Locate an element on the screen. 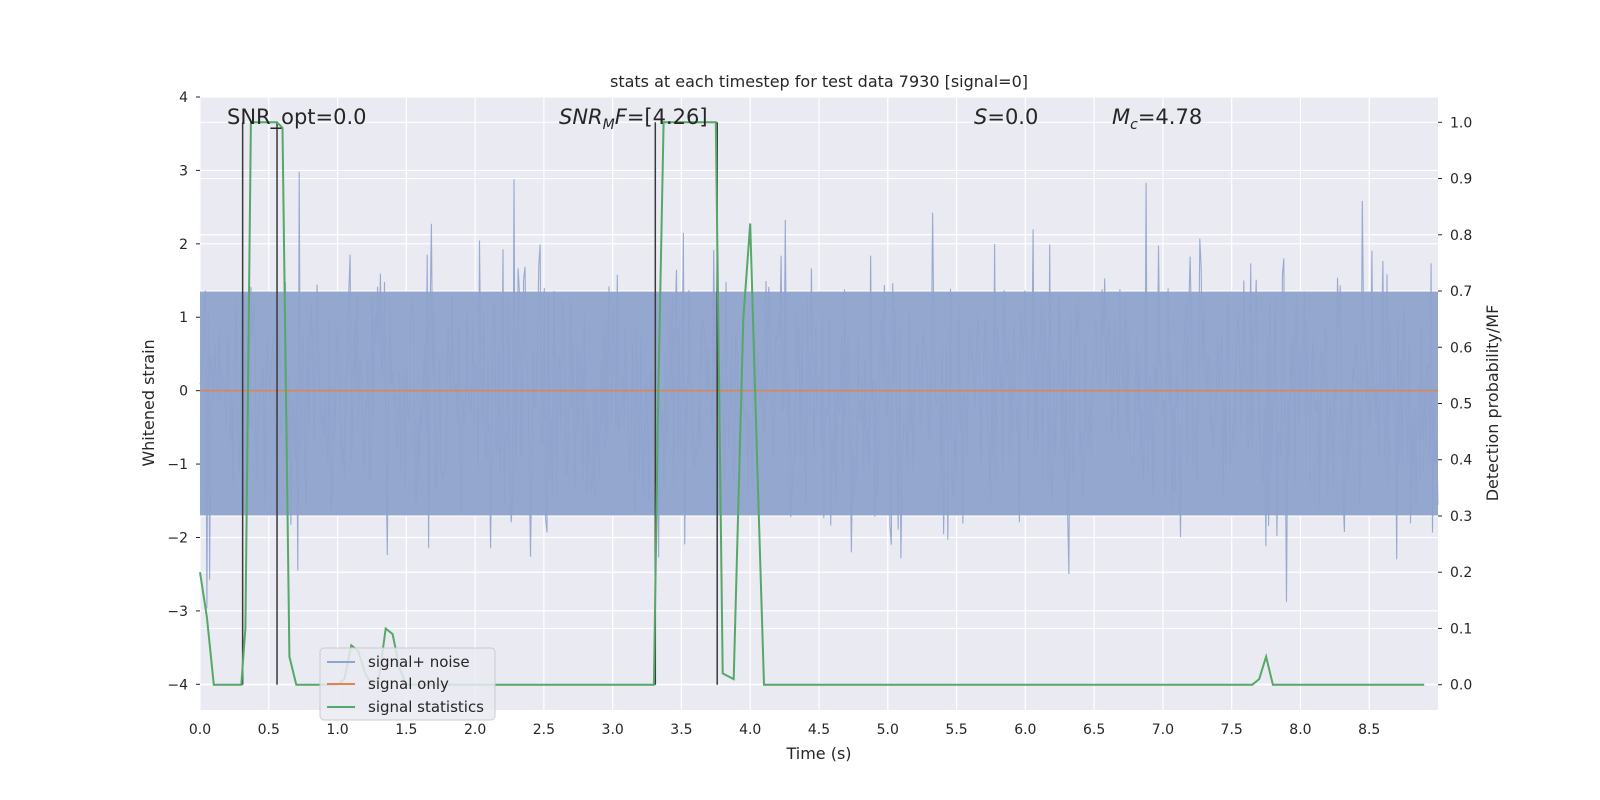  x-tick-label: 1.5 is located at coordinates (406, 730).